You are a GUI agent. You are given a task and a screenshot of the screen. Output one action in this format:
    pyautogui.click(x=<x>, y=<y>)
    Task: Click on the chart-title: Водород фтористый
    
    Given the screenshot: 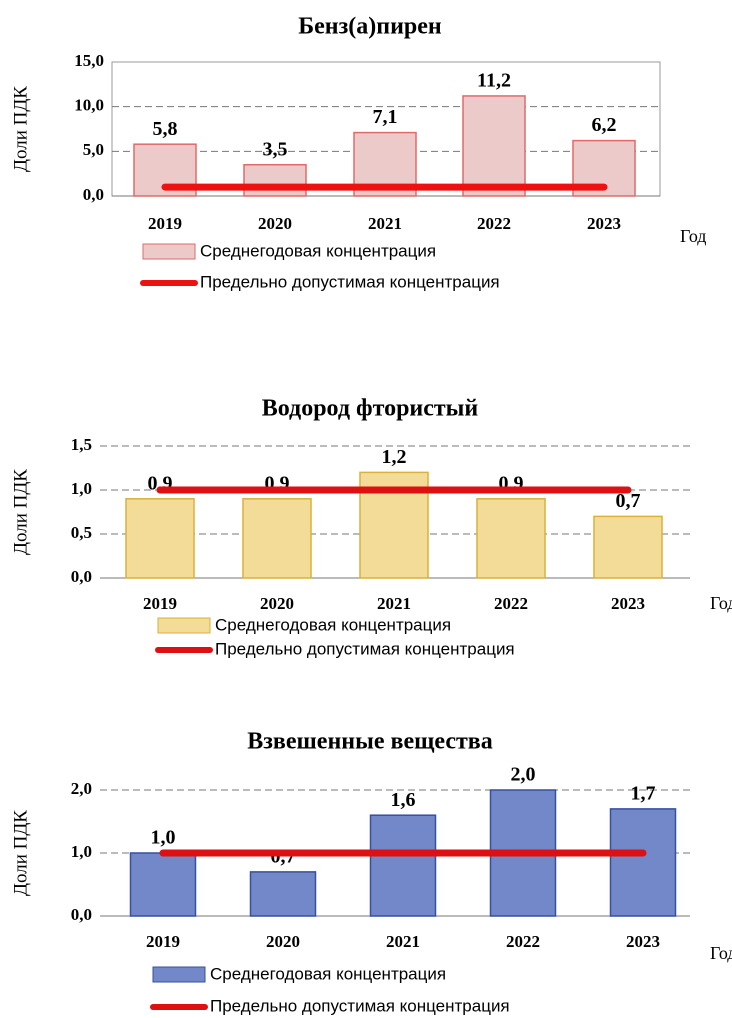 What is the action you would take?
    pyautogui.click(x=370, y=409)
    